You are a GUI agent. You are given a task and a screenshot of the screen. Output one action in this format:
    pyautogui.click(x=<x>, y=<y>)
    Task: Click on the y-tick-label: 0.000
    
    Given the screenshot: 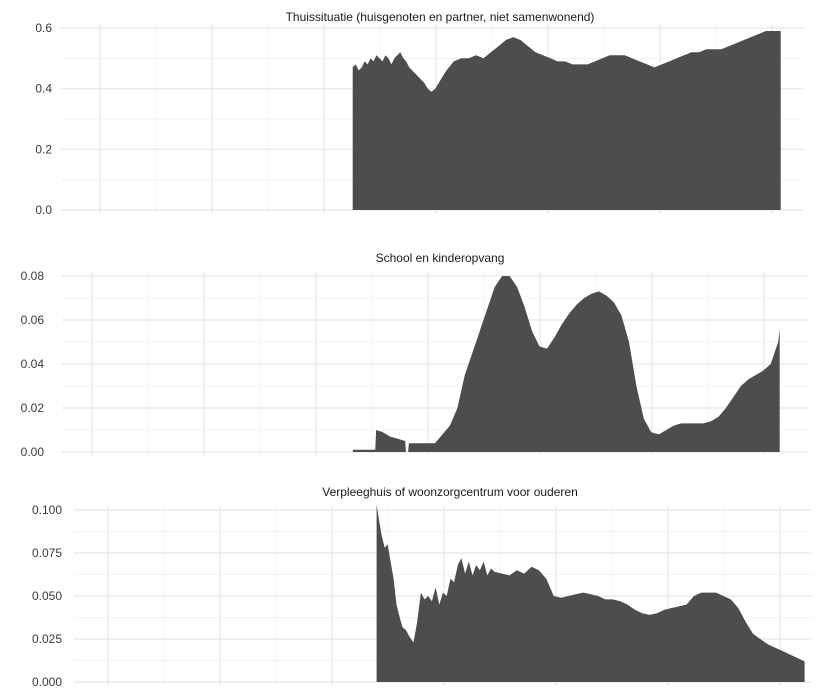 What is the action you would take?
    pyautogui.click(x=47, y=682)
    